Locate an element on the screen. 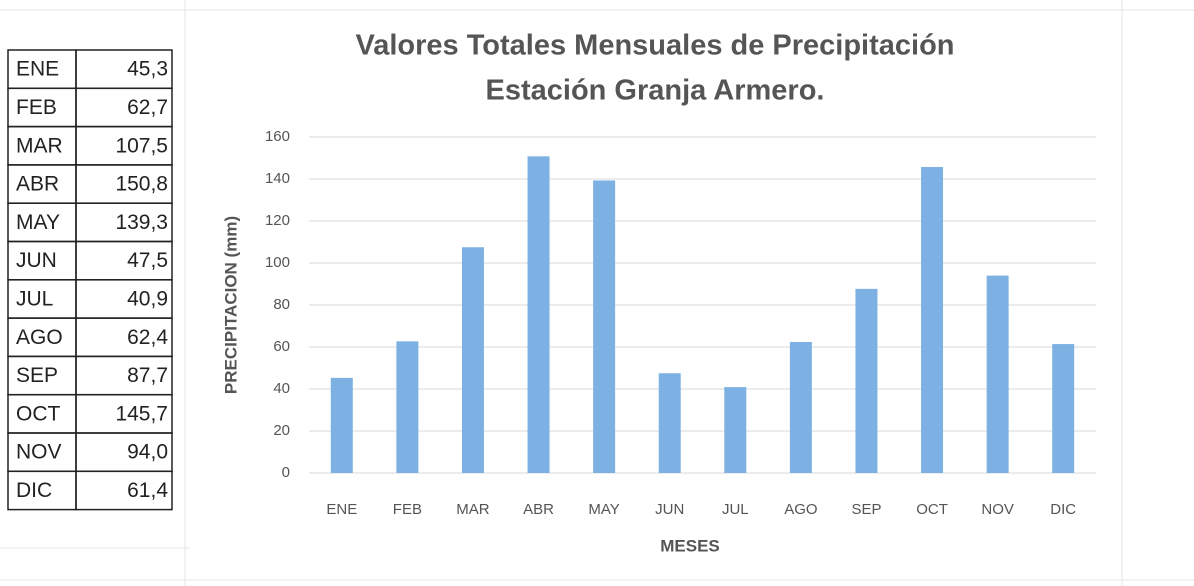 The width and height of the screenshot is (1194, 586). y-tick-label: 100 is located at coordinates (277, 262).